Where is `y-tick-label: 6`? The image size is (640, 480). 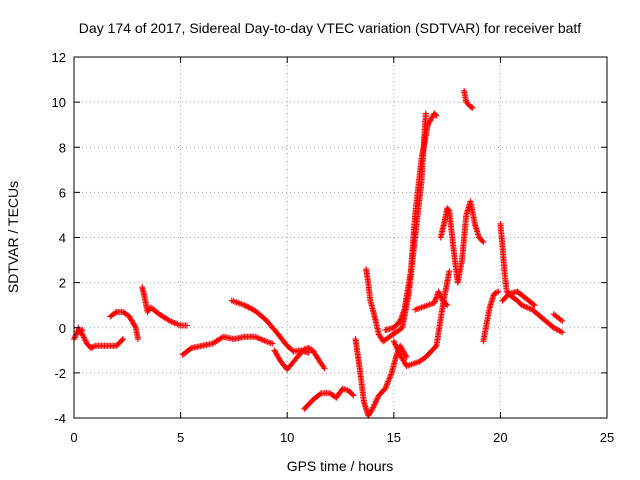
y-tick-label: 6 is located at coordinates (62, 192).